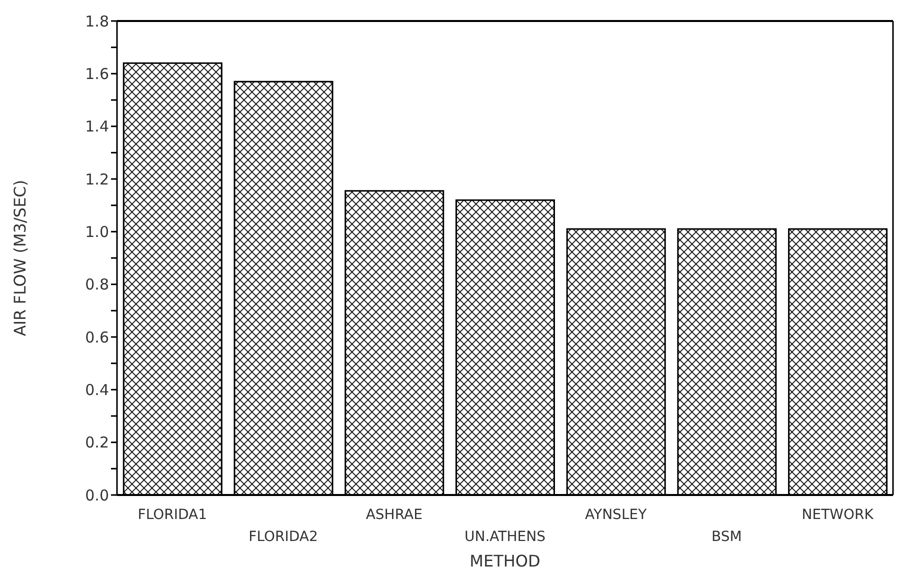 This screenshot has height=582, width=904. What do you see at coordinates (97, 21) in the screenshot?
I see `y-tick-label: 1.8` at bounding box center [97, 21].